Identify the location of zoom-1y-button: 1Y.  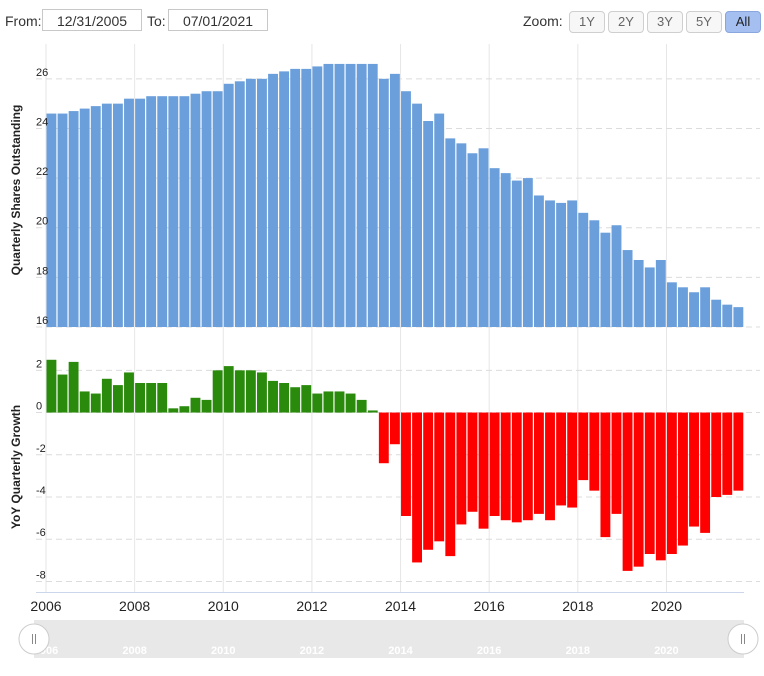
(587, 22).